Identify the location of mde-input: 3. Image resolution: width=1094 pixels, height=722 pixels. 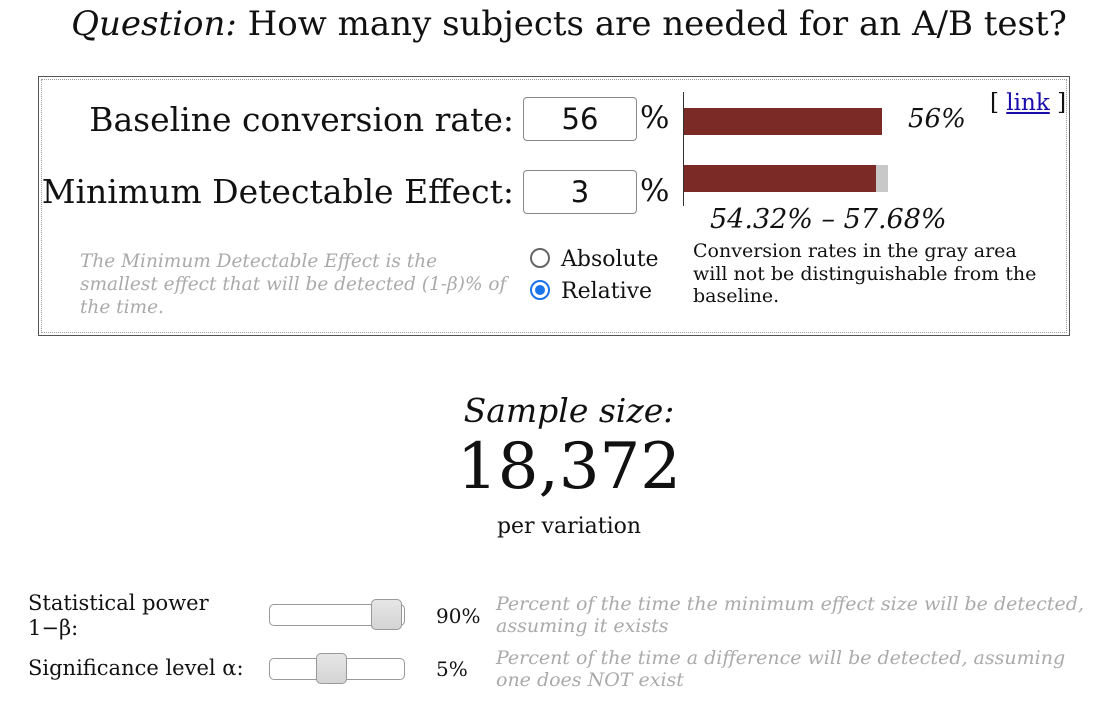
(580, 192).